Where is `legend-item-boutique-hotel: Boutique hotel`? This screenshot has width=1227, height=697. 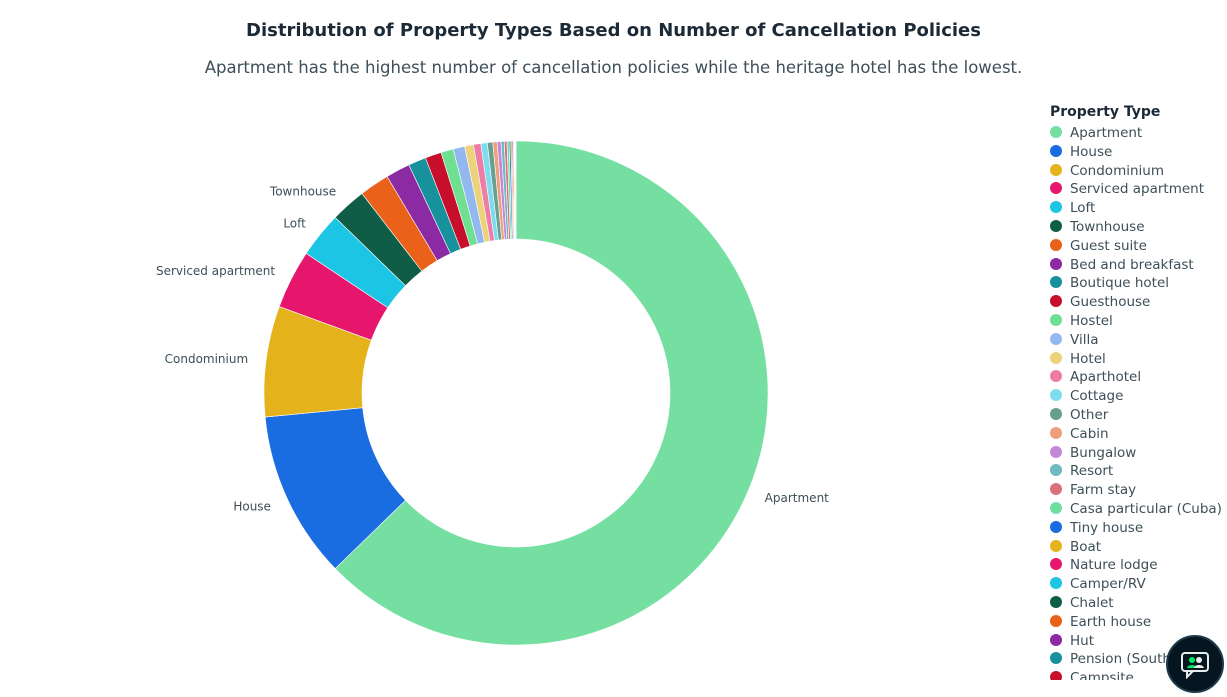
legend-item-boutique-hotel: Boutique hotel is located at coordinates (1138, 283).